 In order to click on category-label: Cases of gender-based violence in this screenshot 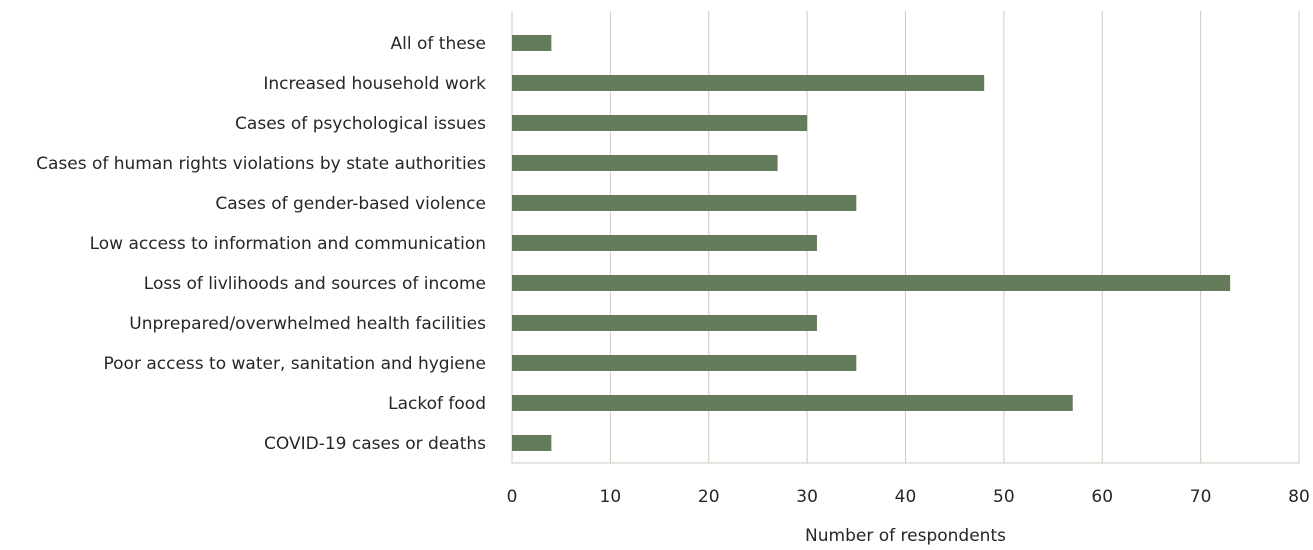, I will do `click(350, 204)`.